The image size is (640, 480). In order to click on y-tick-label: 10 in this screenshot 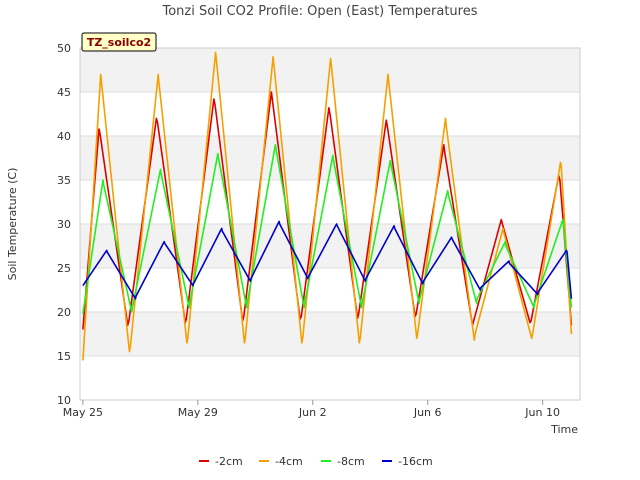, I will do `click(64, 400)`.